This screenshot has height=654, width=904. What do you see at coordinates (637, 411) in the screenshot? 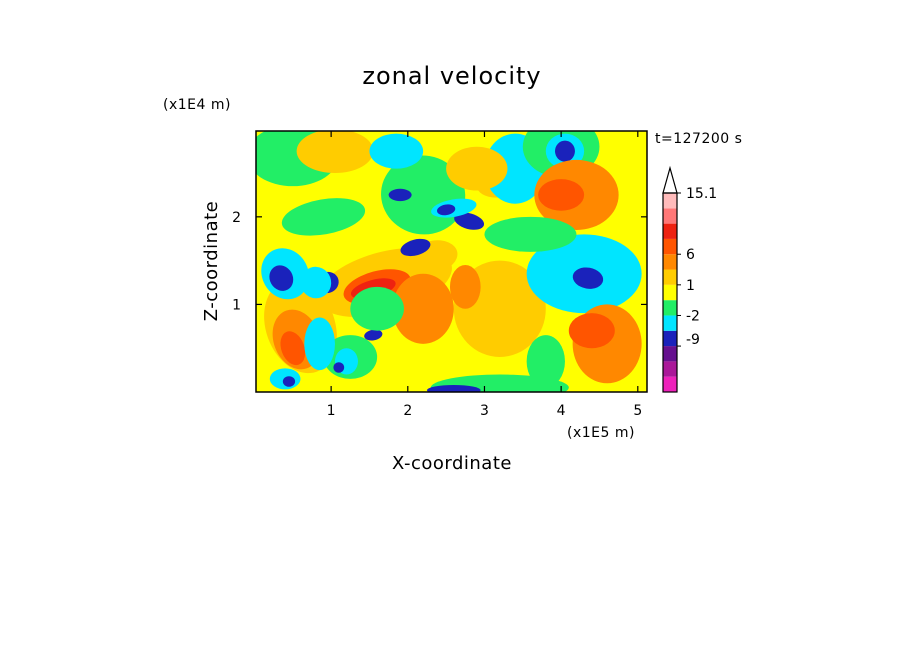
I see `x-tick-label: 5` at bounding box center [637, 411].